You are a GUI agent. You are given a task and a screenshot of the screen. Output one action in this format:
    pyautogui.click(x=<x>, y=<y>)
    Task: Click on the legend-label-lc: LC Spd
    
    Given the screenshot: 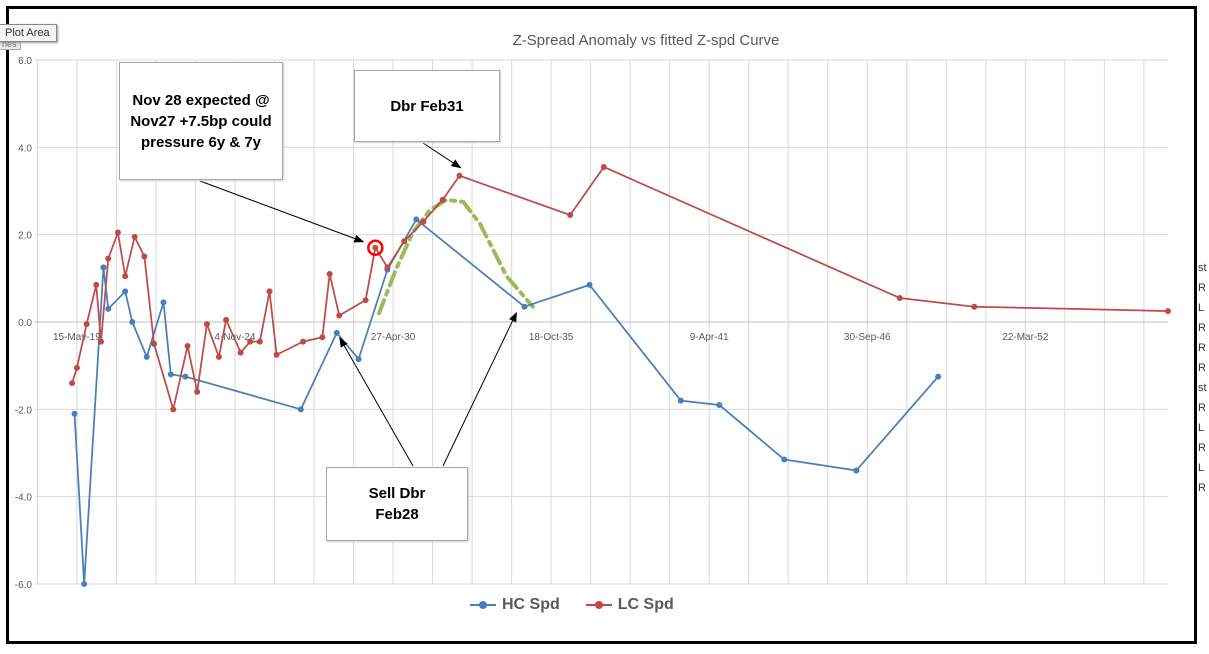 What is the action you would take?
    pyautogui.click(x=645, y=604)
    